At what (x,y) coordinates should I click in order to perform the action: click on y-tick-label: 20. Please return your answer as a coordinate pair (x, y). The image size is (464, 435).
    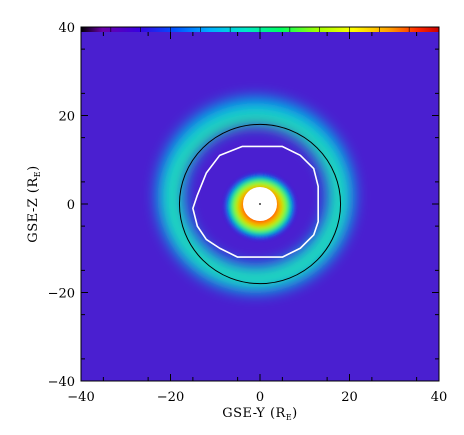
    Looking at the image, I should click on (66, 117).